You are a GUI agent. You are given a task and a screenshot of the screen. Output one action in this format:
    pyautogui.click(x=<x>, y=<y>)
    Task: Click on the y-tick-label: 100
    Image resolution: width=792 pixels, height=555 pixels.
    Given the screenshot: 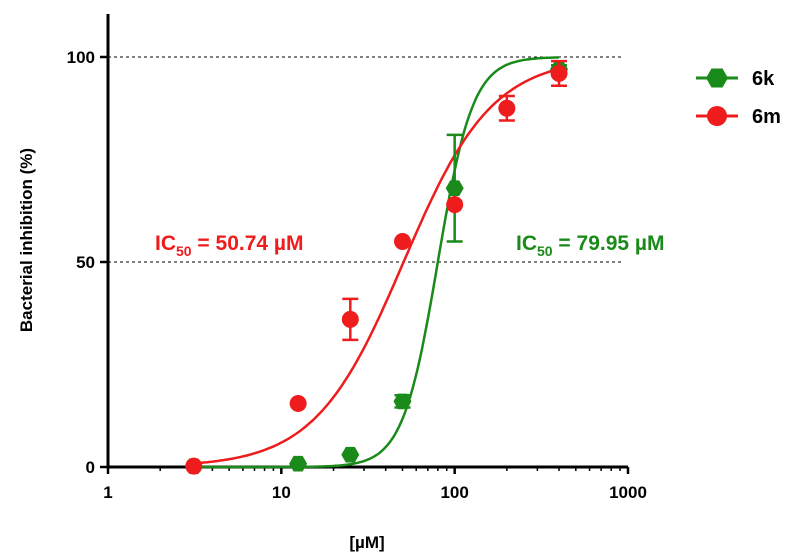 What is the action you would take?
    pyautogui.click(x=81, y=57)
    